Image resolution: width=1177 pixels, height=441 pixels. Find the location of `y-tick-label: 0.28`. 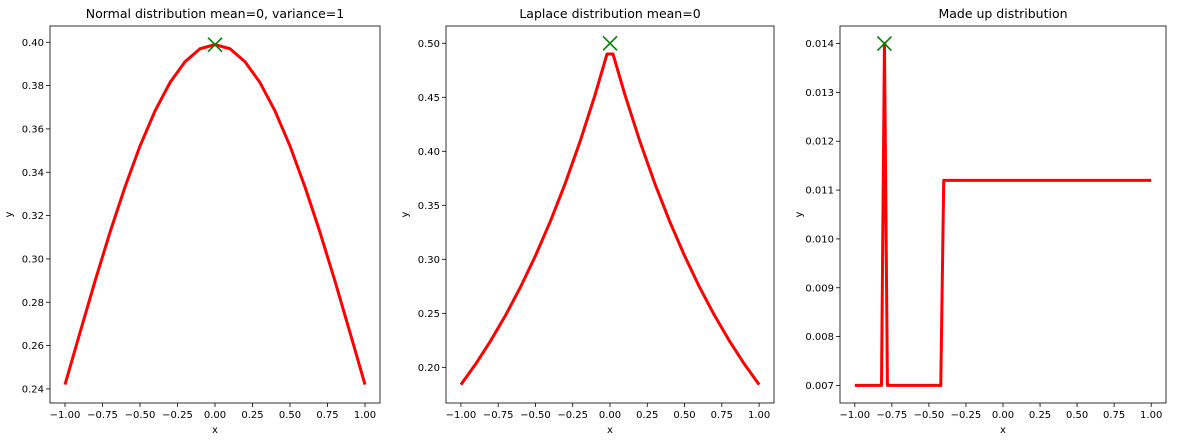

y-tick-label: 0.28 is located at coordinates (33, 303).